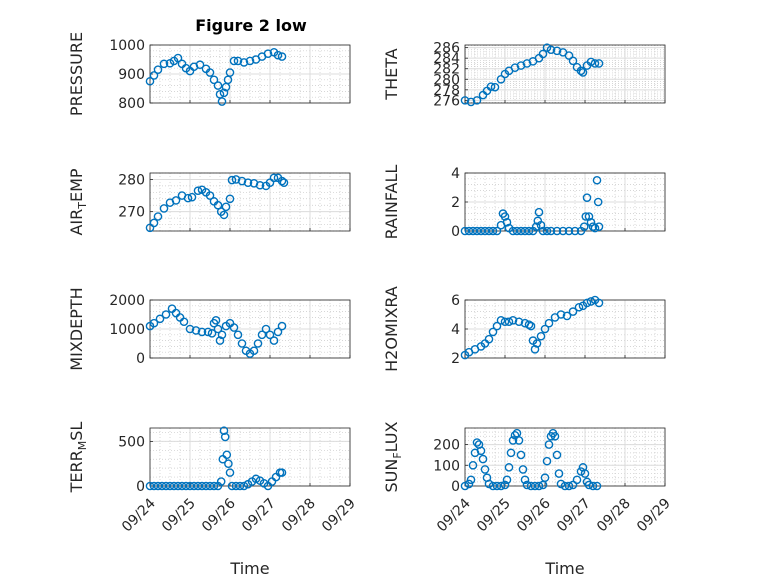 Image resolution: width=778 pixels, height=583 pixels. Describe the element at coordinates (391, 74) in the screenshot. I see `y-axis-label: THETA` at that location.